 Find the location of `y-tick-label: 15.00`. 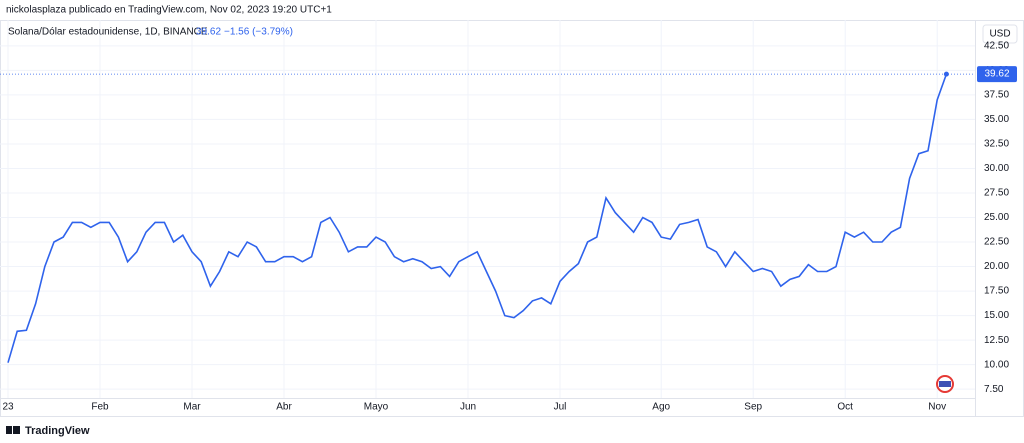

y-tick-label: 15.00 is located at coordinates (996, 315).